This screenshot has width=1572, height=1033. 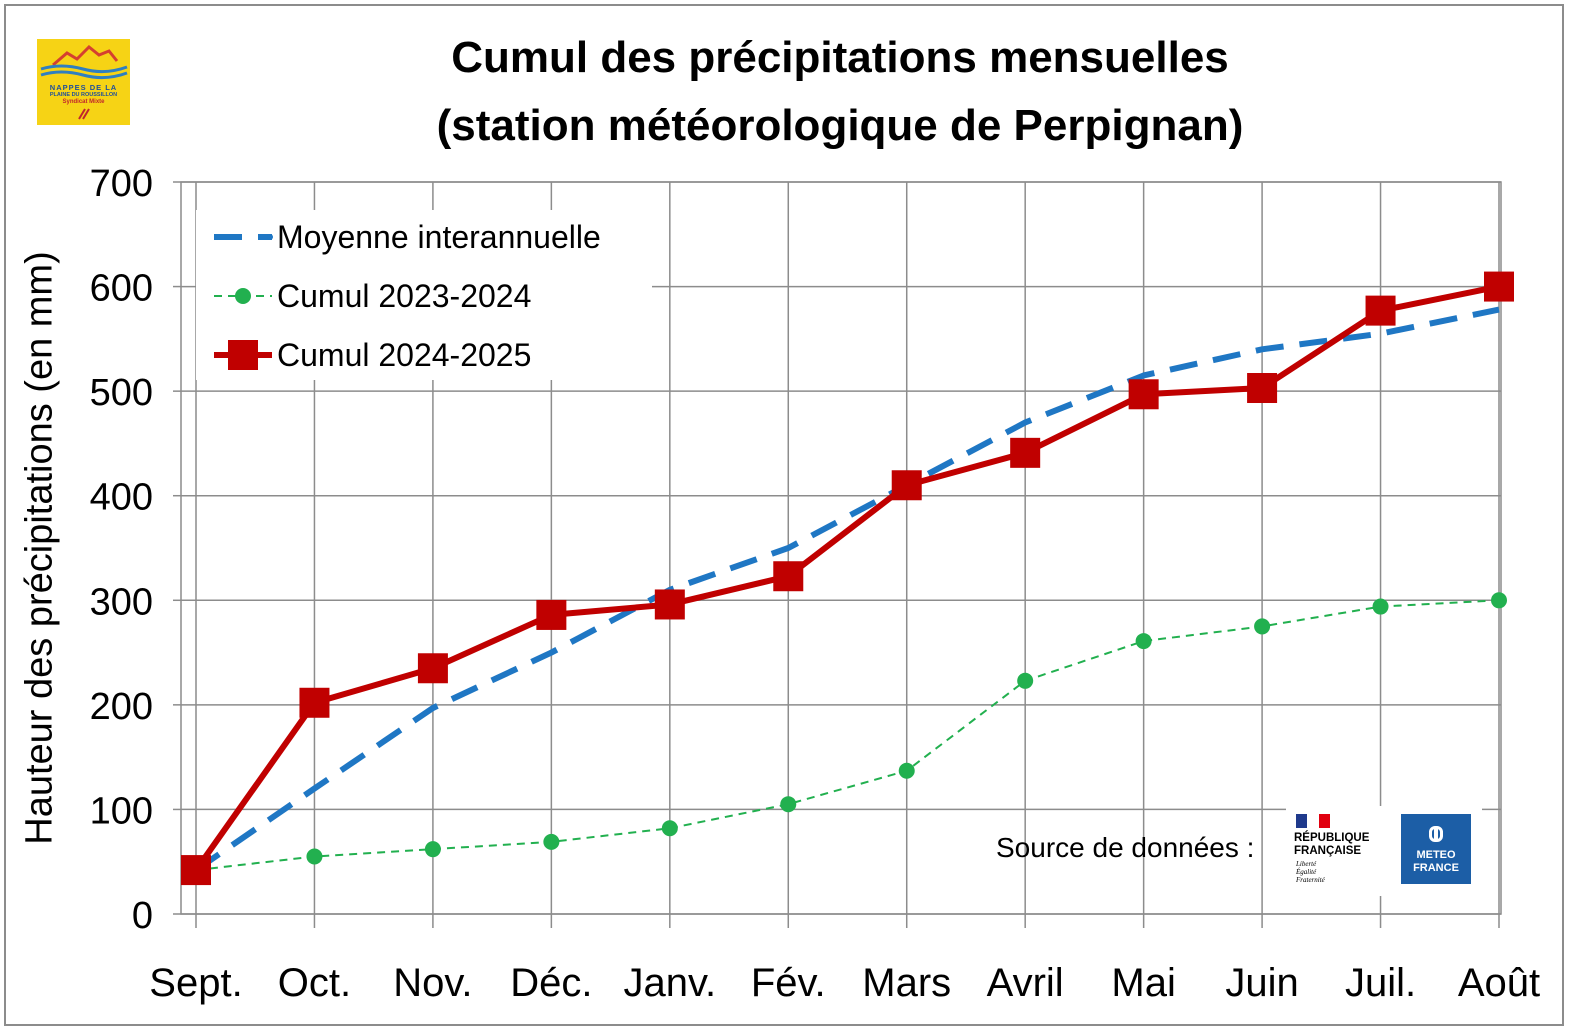 I want to click on x-tick-label: Nov., so click(x=432, y=983).